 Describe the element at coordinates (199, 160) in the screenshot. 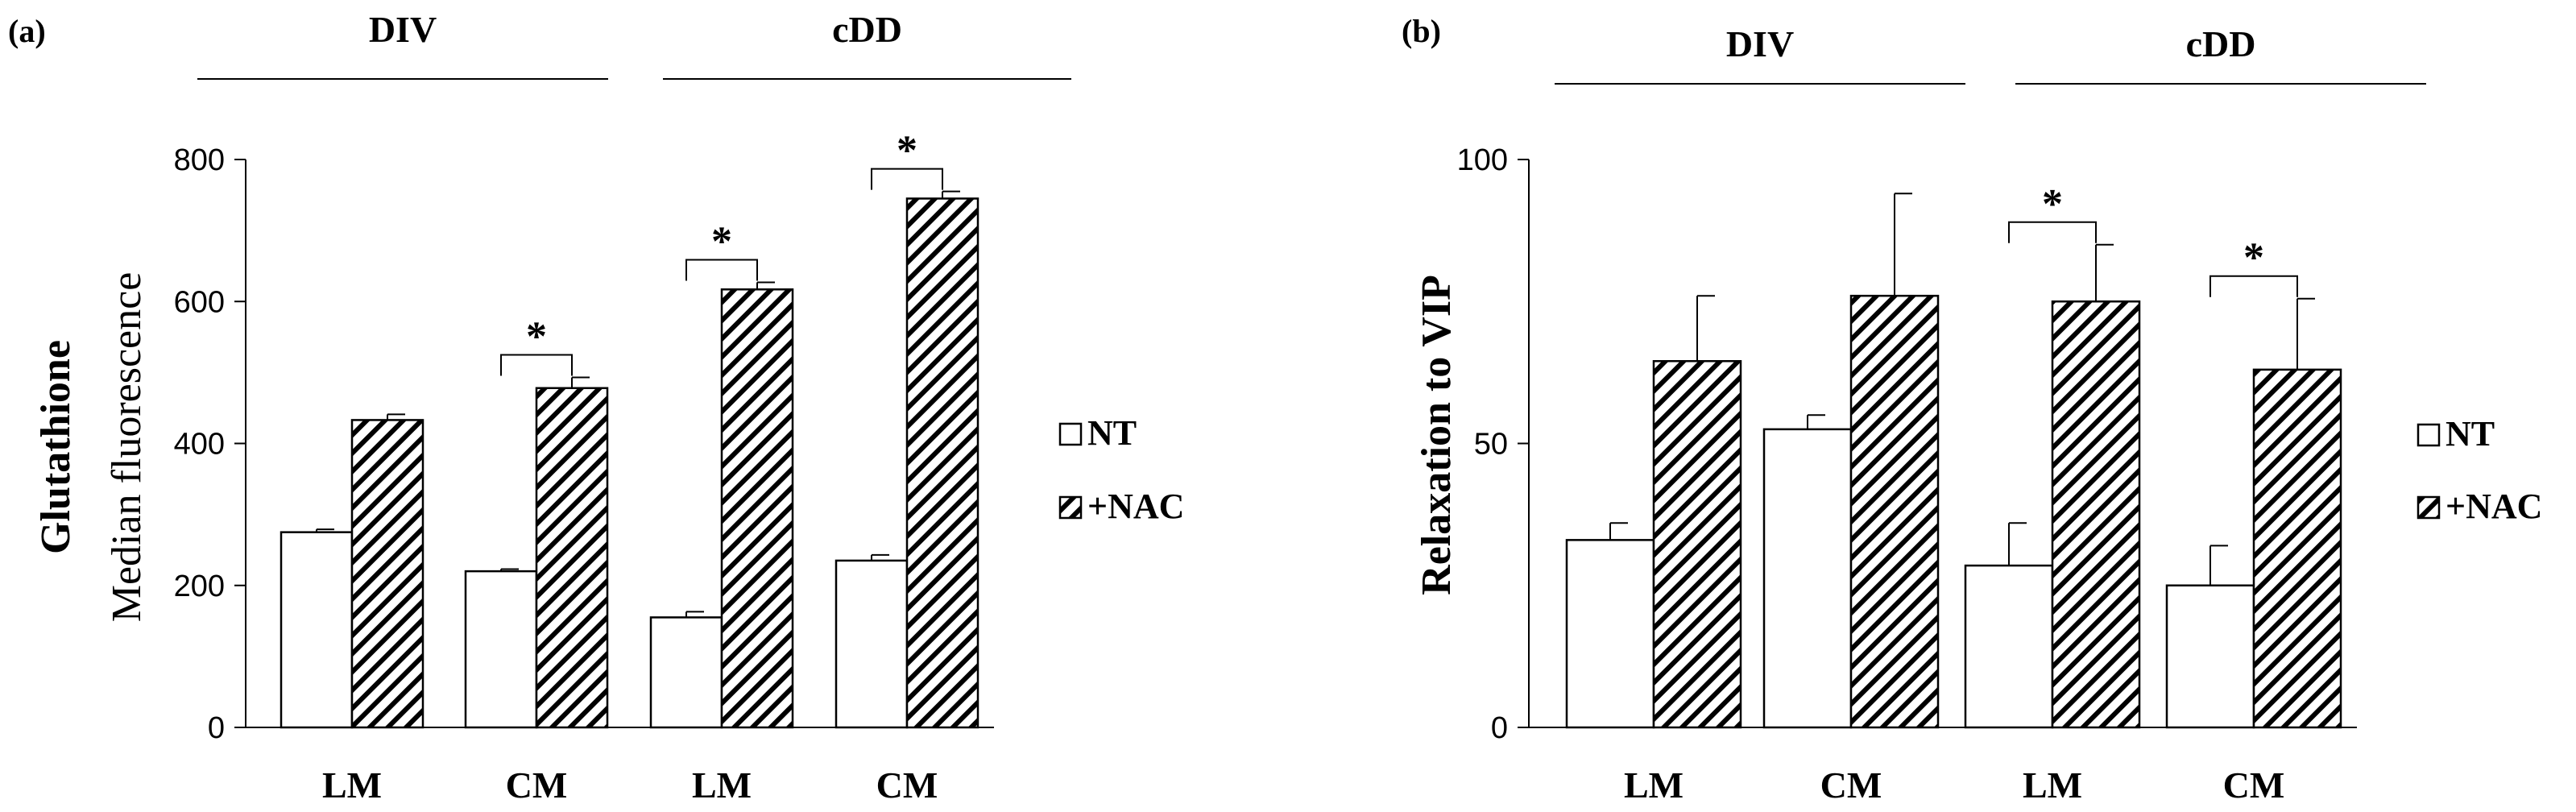

I see `y-tick-label: 800` at that location.